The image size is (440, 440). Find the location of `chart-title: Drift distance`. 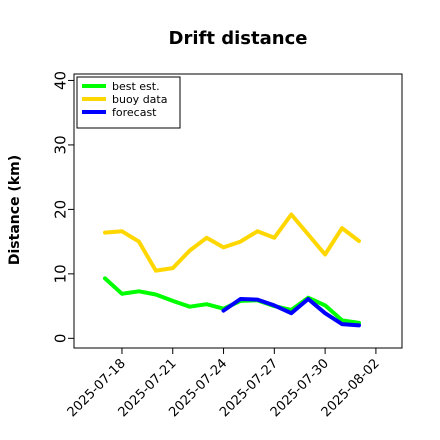

chart-title: Drift distance is located at coordinates (238, 38).